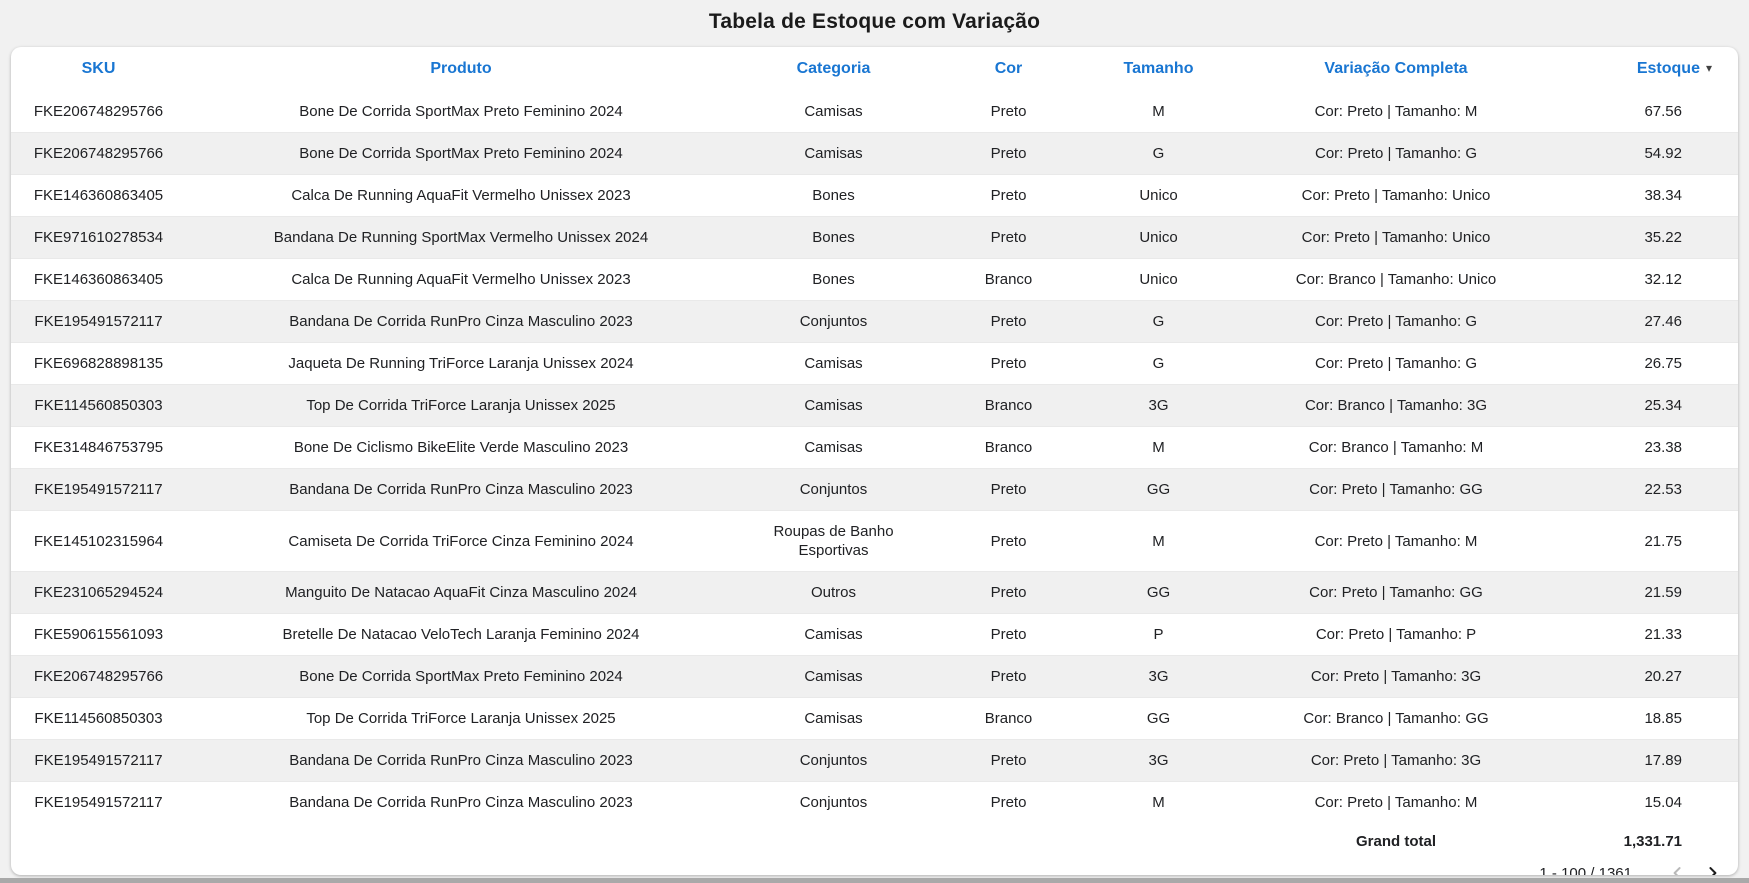  I want to click on pagination-range: 1 - 100 / 1361, so click(1585, 870).